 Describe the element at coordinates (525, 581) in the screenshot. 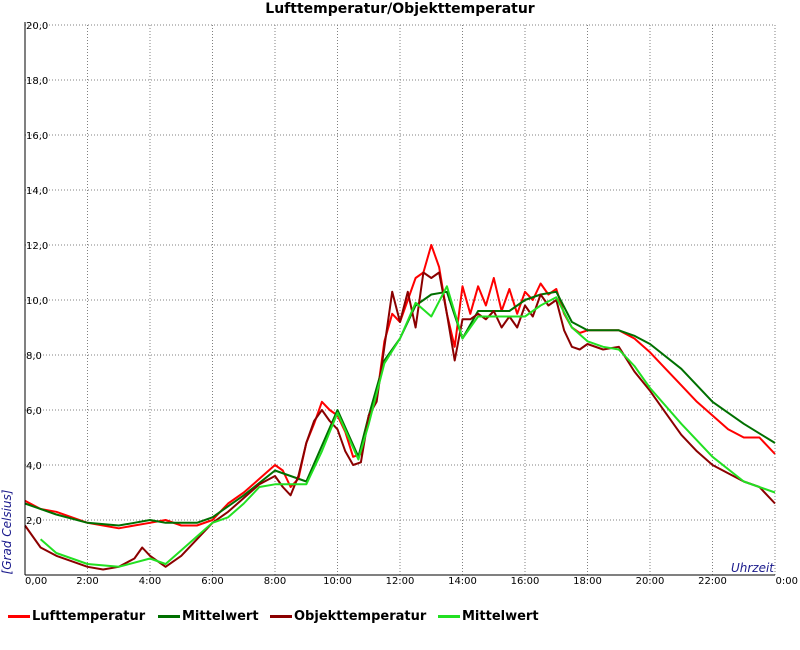

I see `x-tick-label-8: 16:00` at that location.